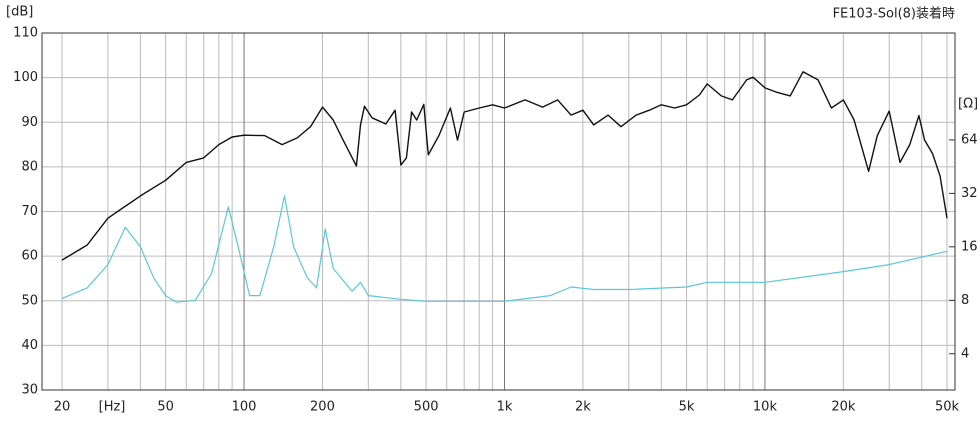 The width and height of the screenshot is (980, 423). What do you see at coordinates (505, 407) in the screenshot?
I see `x-tick-label: 1k` at bounding box center [505, 407].